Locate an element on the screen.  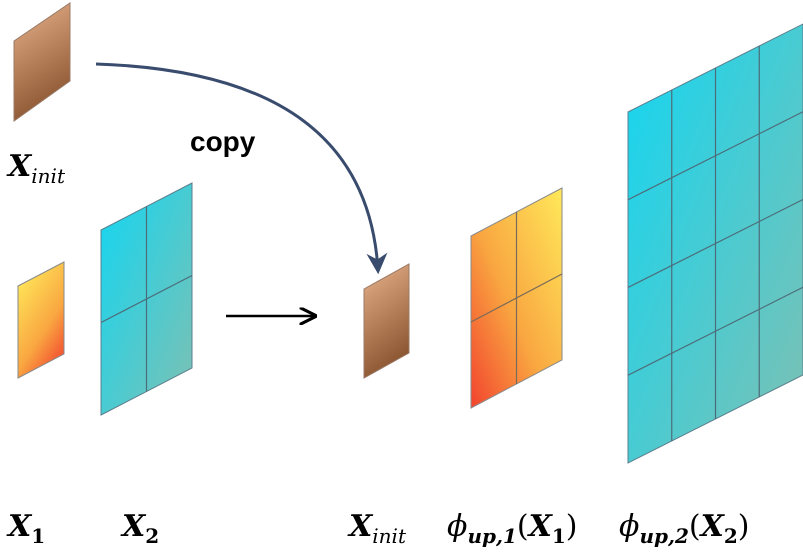
copy-arrow is located at coordinates (241, 168).